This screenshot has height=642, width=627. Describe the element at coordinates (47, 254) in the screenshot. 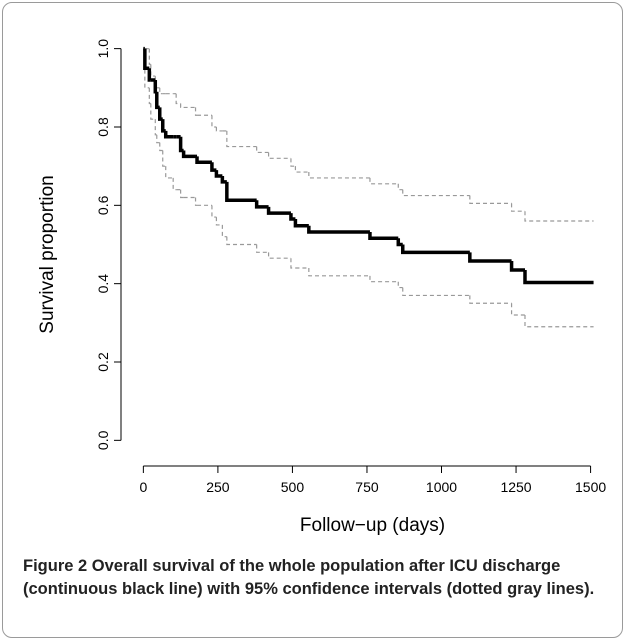

I see `y-axis-title: Survival proportion` at that location.